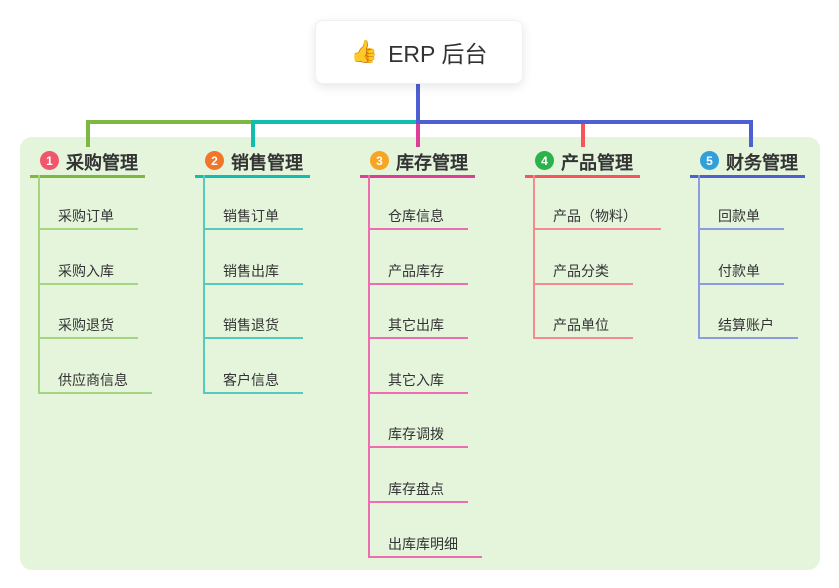 This screenshot has width=839, height=588. What do you see at coordinates (253, 379) in the screenshot?
I see `child-node: 客户信息` at bounding box center [253, 379].